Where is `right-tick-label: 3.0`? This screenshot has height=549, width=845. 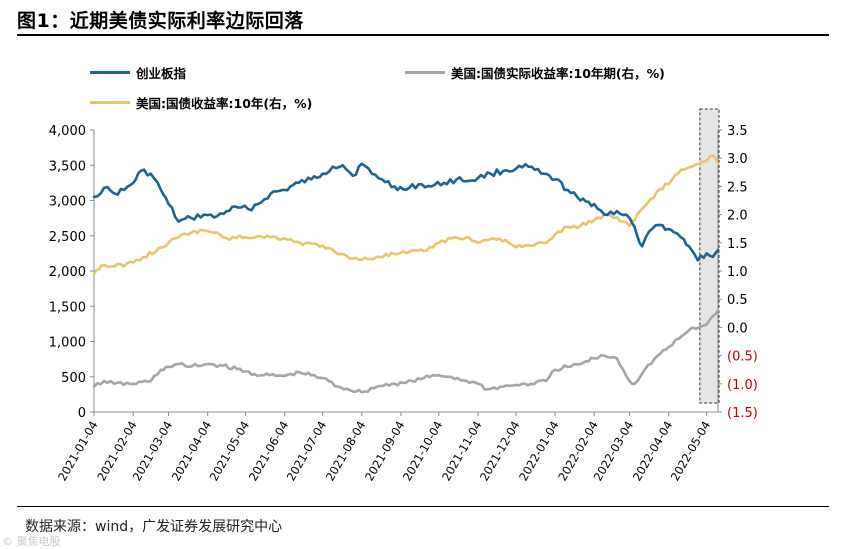
right-tick-label: 3.0 is located at coordinates (737, 159).